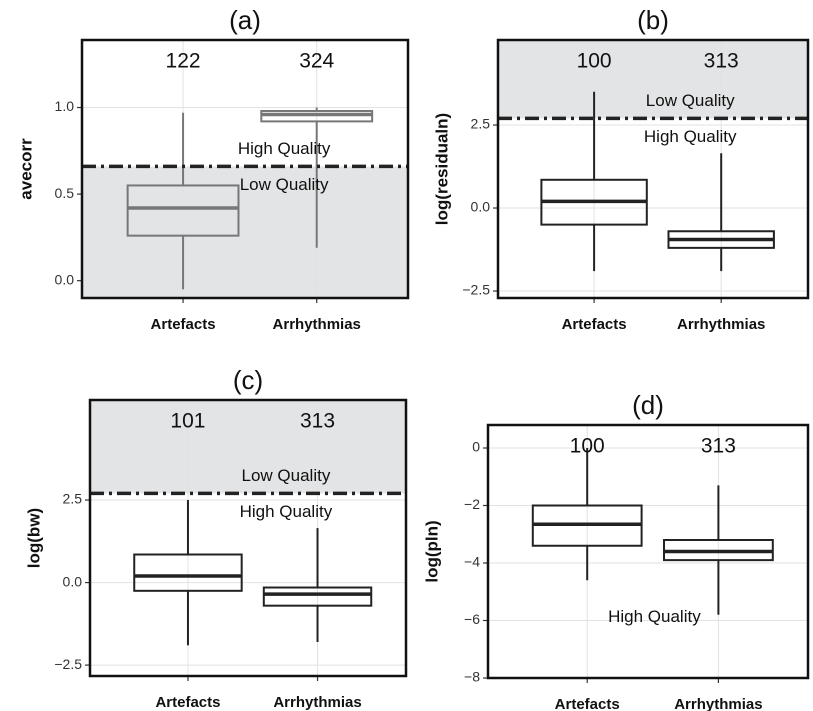  What do you see at coordinates (648, 405) in the screenshot?
I see `panel-title: (d)` at bounding box center [648, 405].